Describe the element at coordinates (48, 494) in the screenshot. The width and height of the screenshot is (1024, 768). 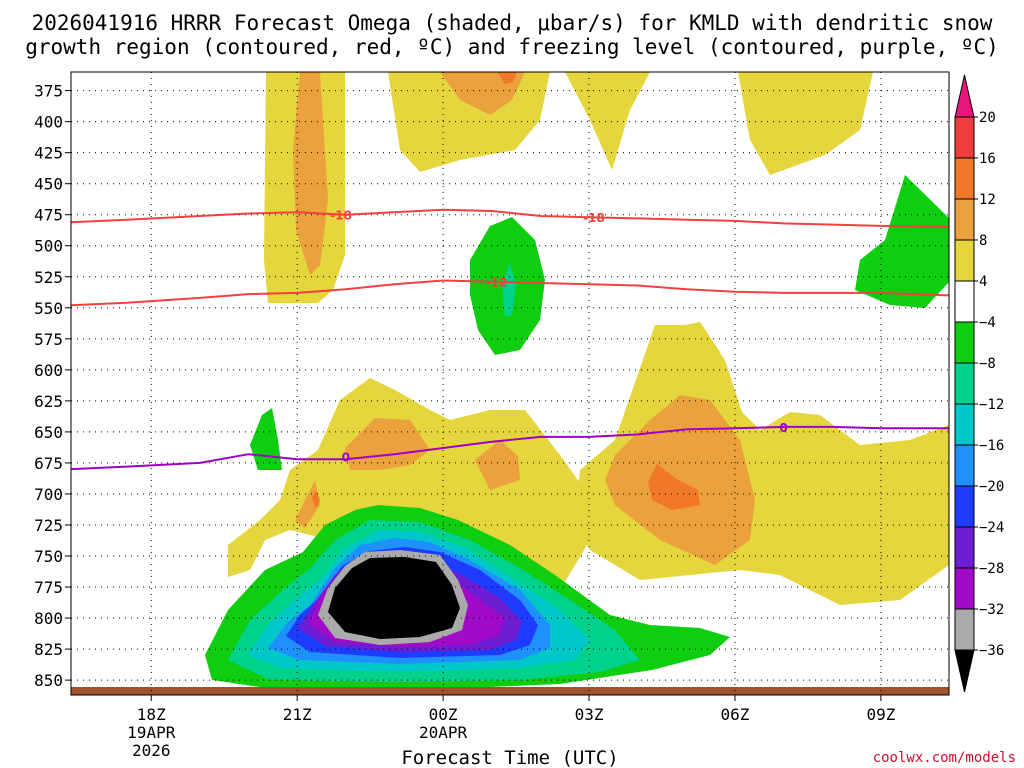
I see `y-tick-label: 700` at that location.